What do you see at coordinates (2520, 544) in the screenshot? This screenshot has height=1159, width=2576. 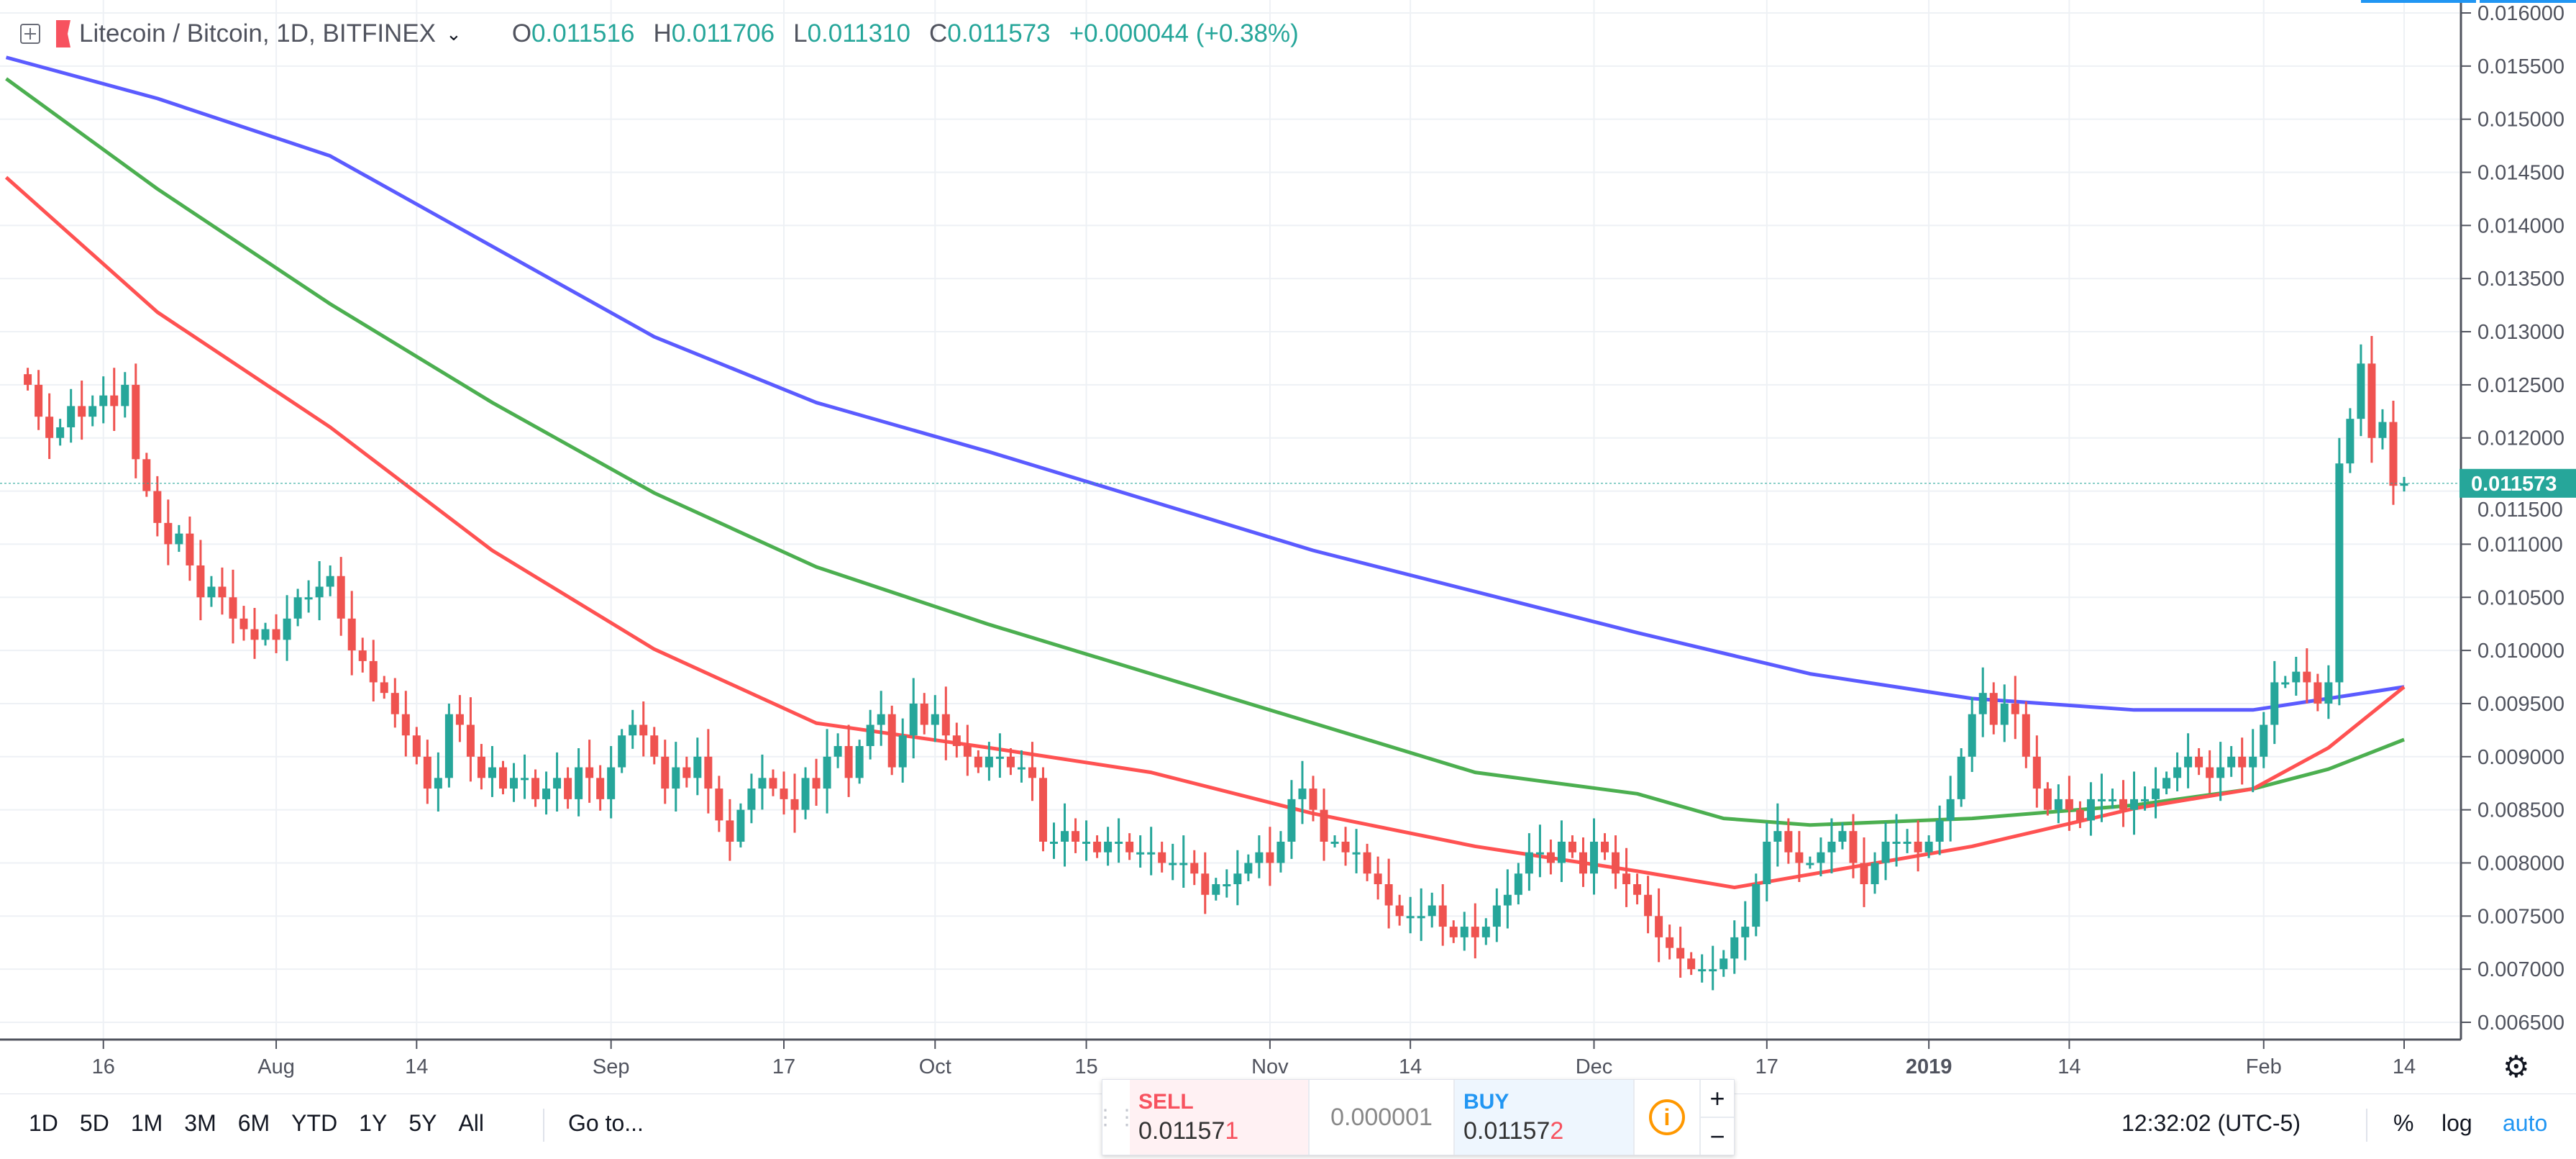 I see `y-tick-label: 0.011000` at bounding box center [2520, 544].